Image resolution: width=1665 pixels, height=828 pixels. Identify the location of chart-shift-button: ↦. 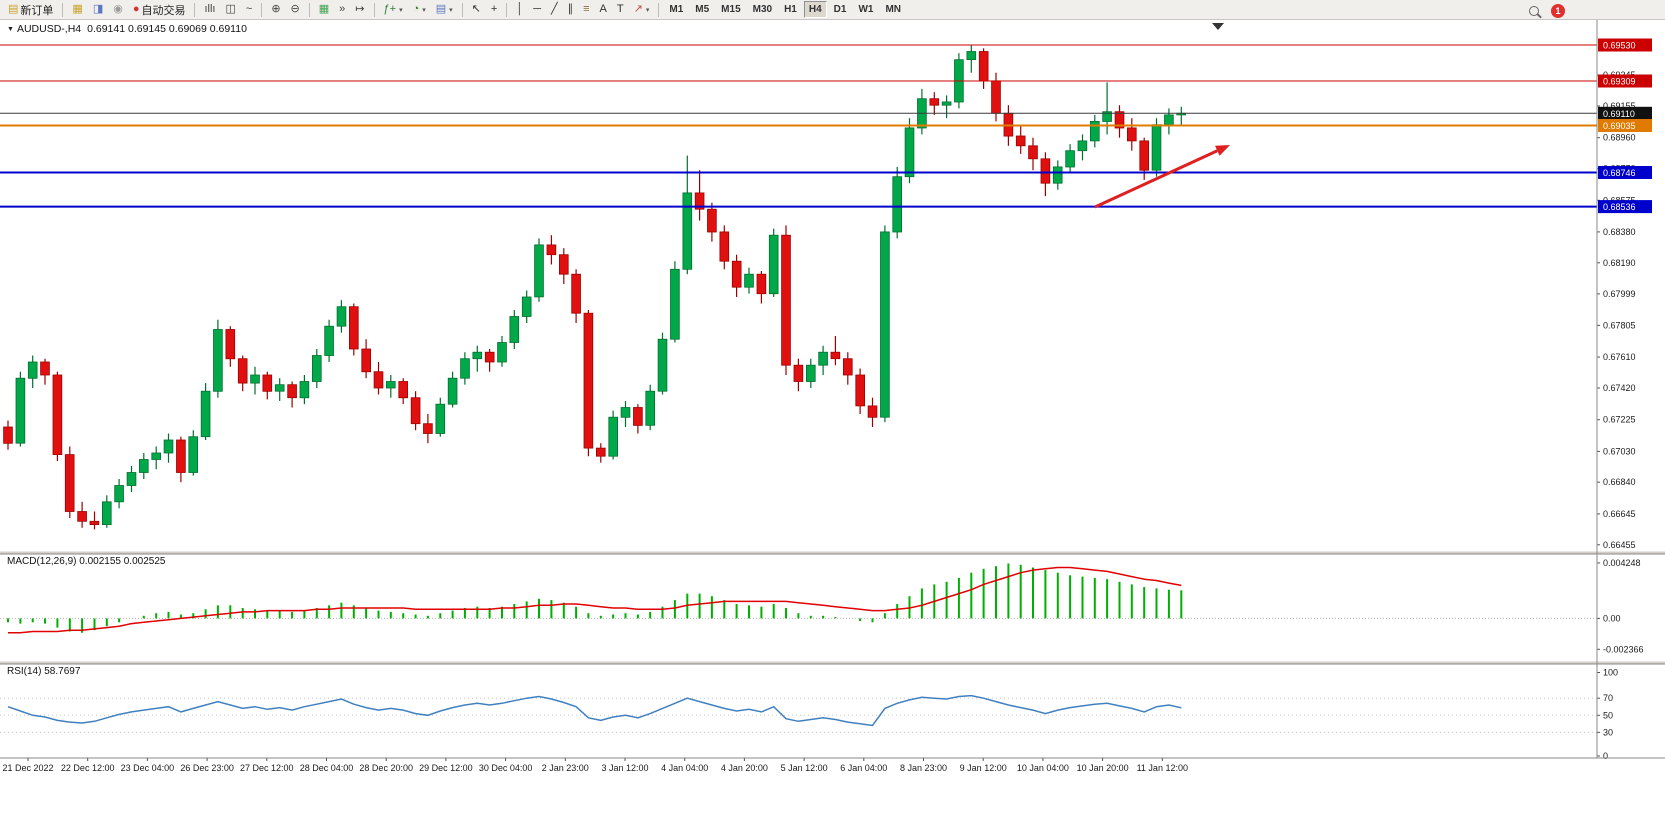
(359, 9).